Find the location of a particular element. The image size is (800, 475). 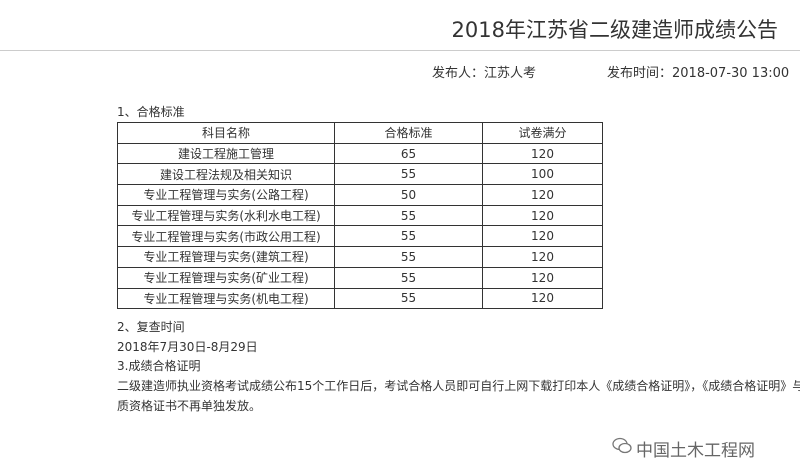

table-row: 专业工程管理与实务(公路工程) 50 120 is located at coordinates (360, 195).